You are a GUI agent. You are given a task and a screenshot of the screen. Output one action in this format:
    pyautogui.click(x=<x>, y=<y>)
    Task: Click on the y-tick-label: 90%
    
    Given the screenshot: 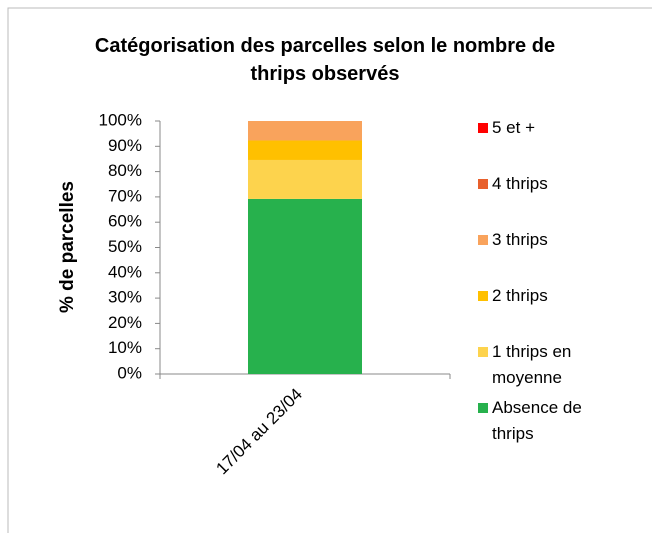 What is the action you would take?
    pyautogui.click(x=125, y=145)
    